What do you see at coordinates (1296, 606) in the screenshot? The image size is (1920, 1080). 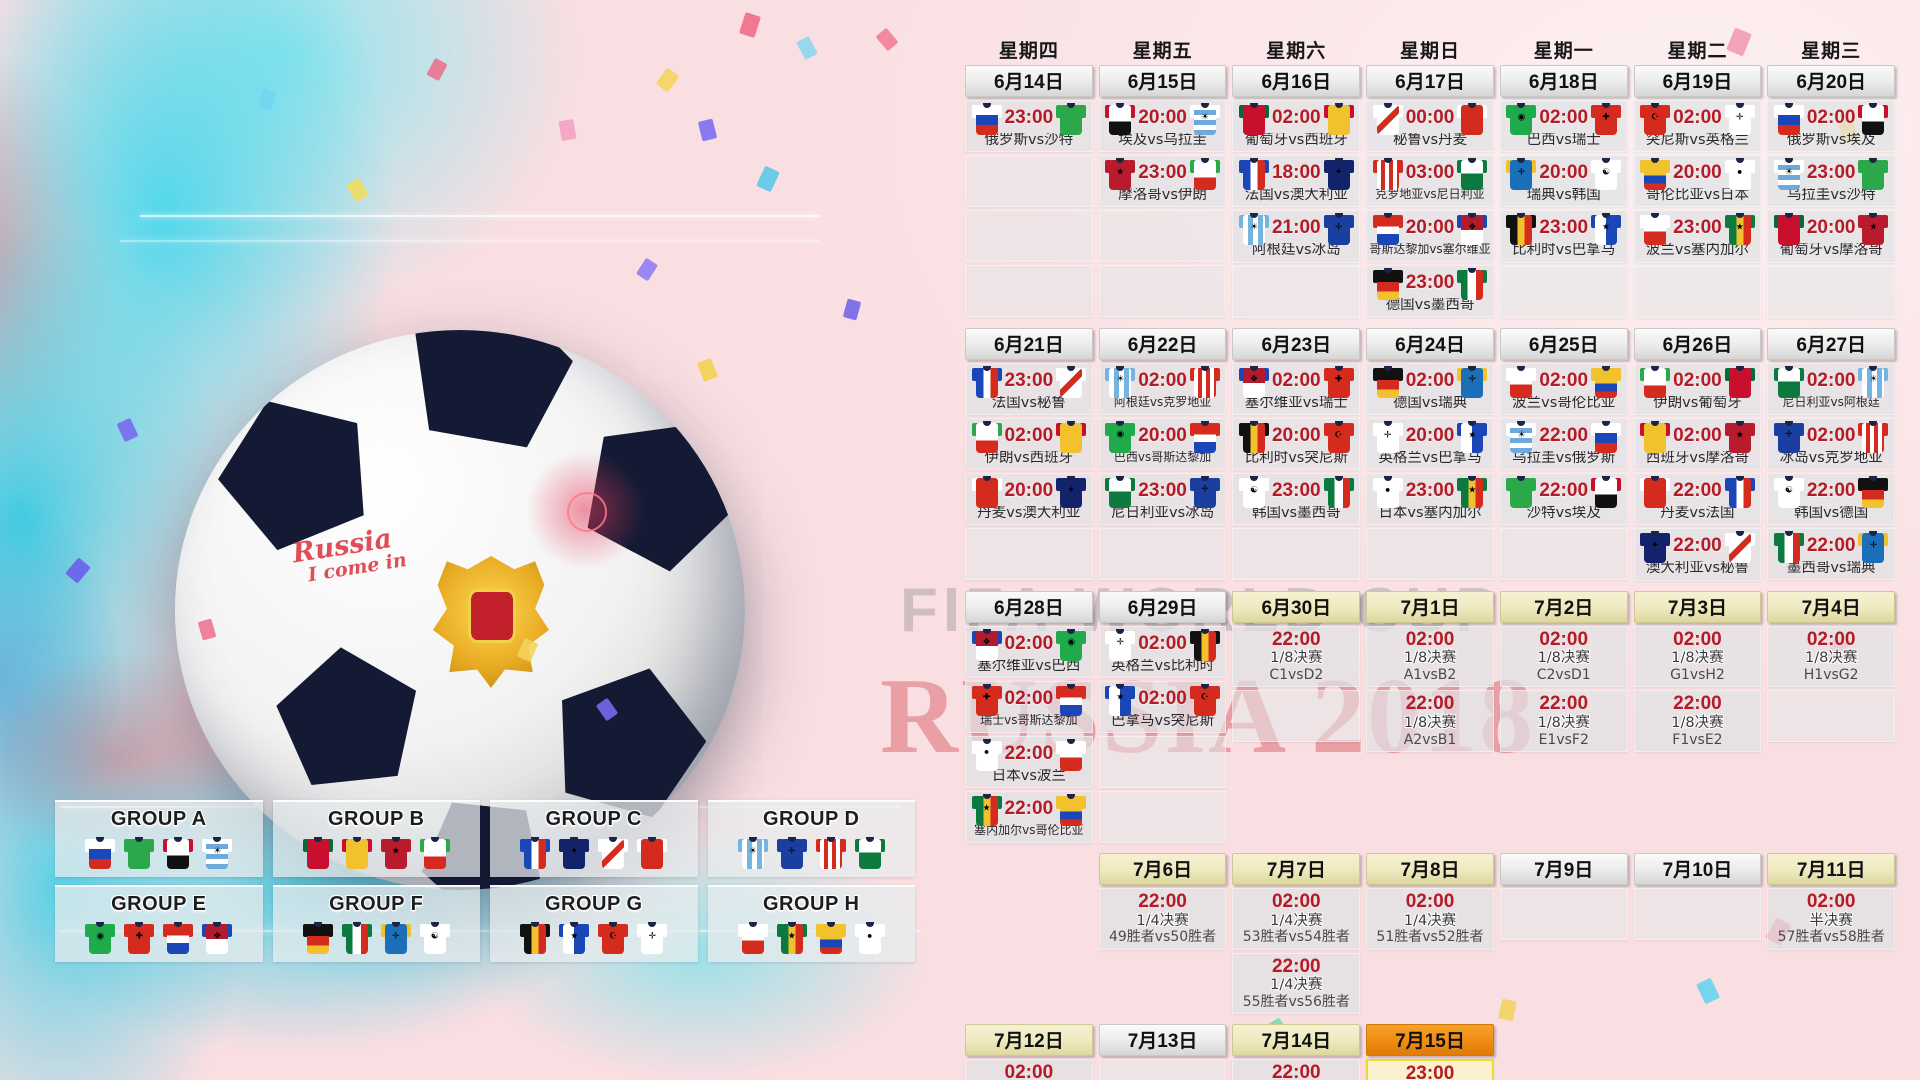 I see `date-header-6月30日: 6月30日` at bounding box center [1296, 606].